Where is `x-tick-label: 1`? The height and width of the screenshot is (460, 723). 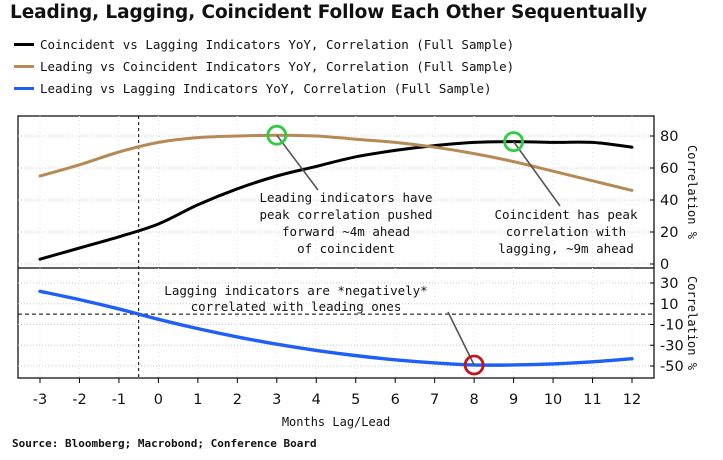 x-tick-label: 1 is located at coordinates (197, 400).